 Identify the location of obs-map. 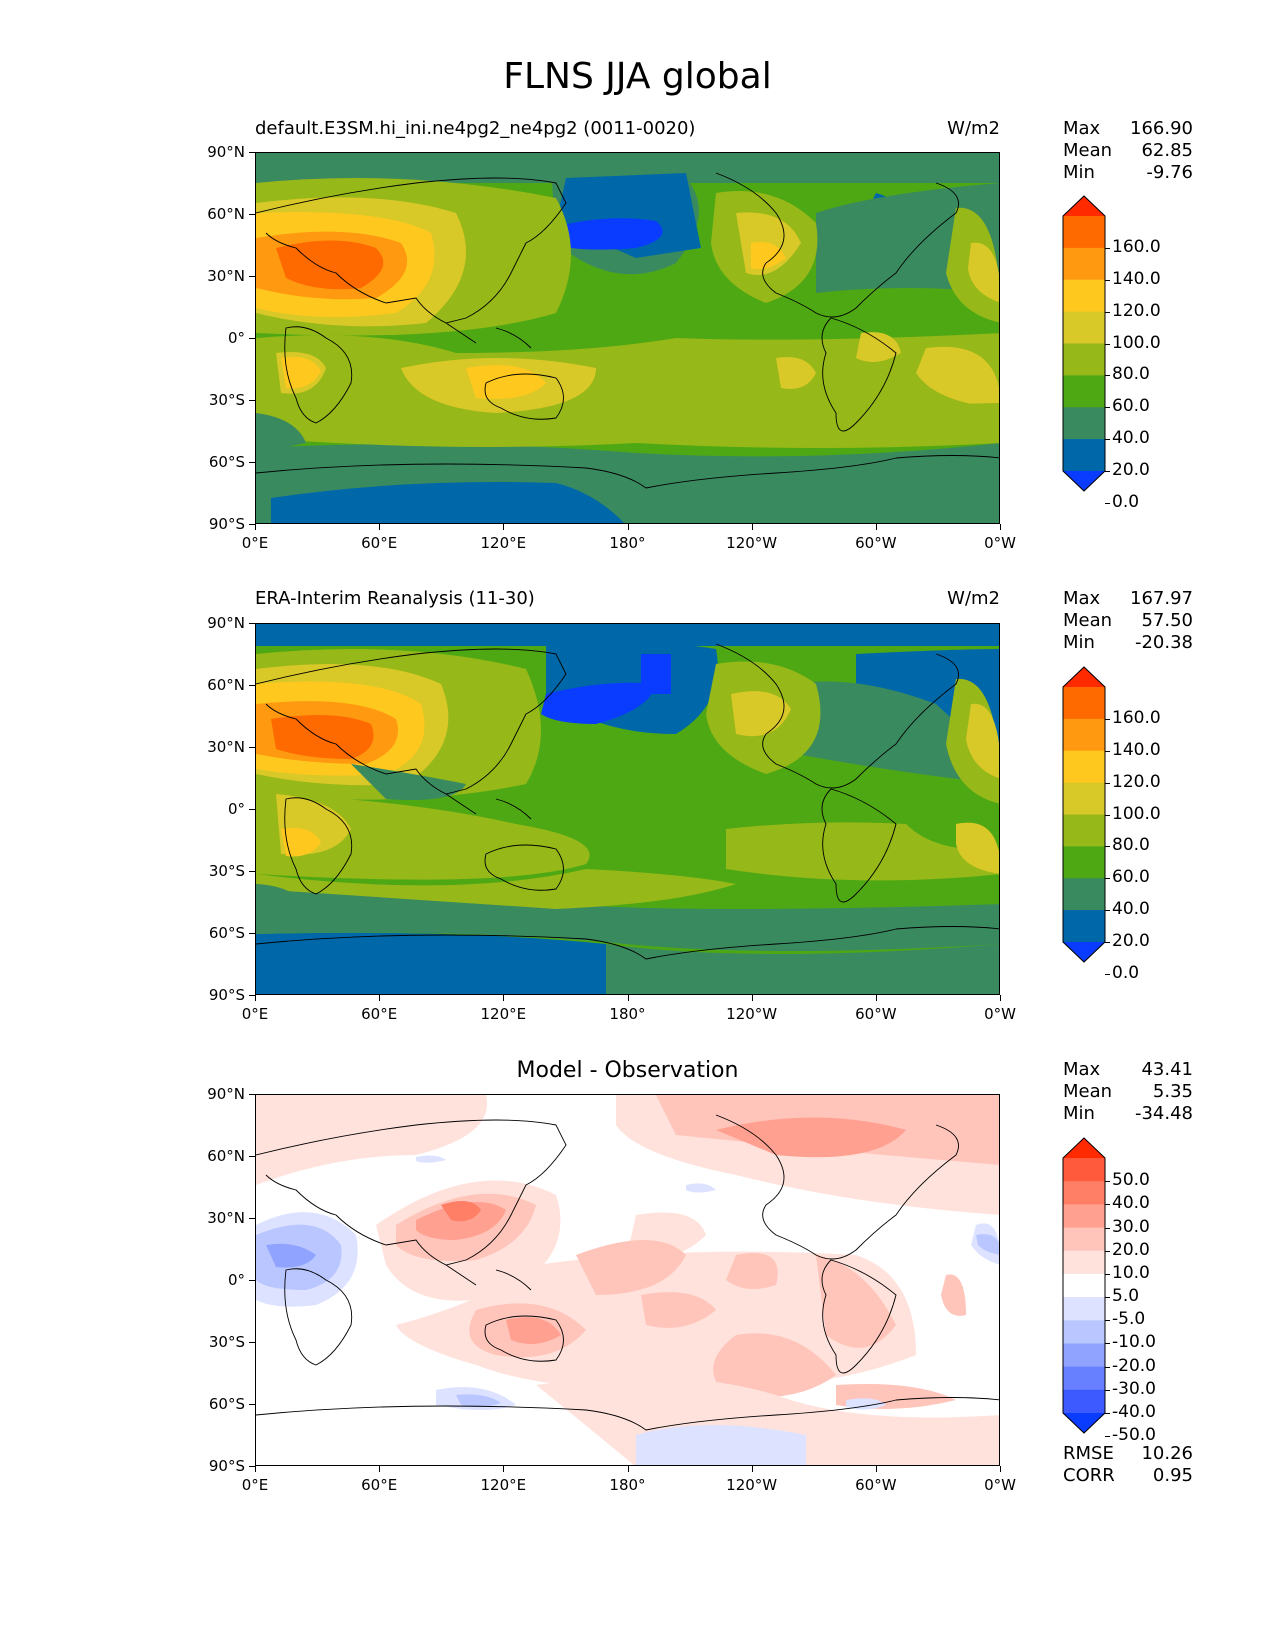
(627, 809).